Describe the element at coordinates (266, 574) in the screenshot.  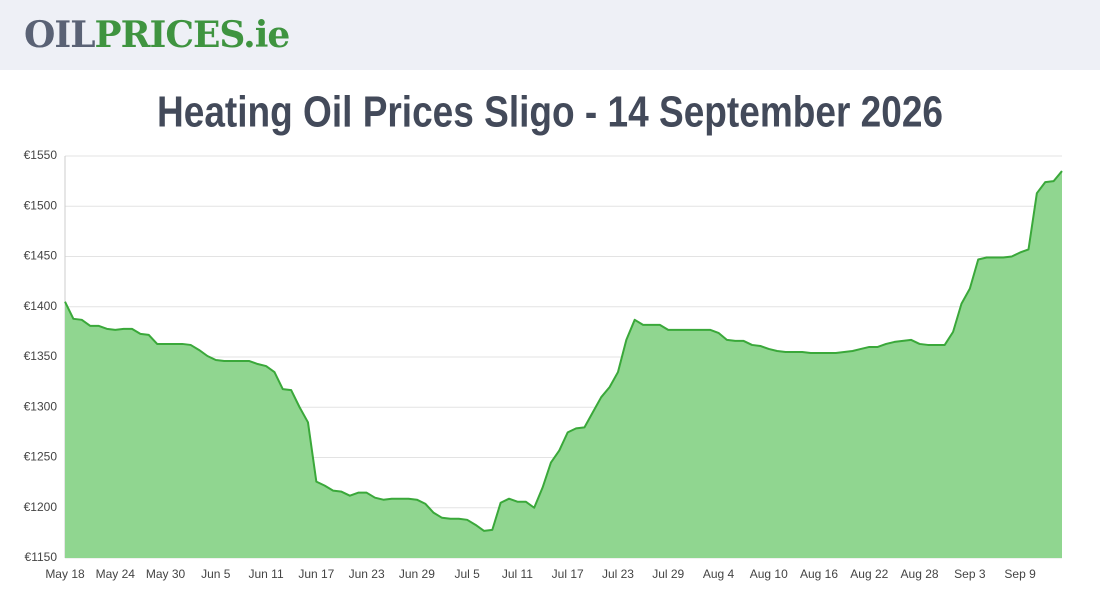
I see `x-tick-label: Jun 11` at that location.